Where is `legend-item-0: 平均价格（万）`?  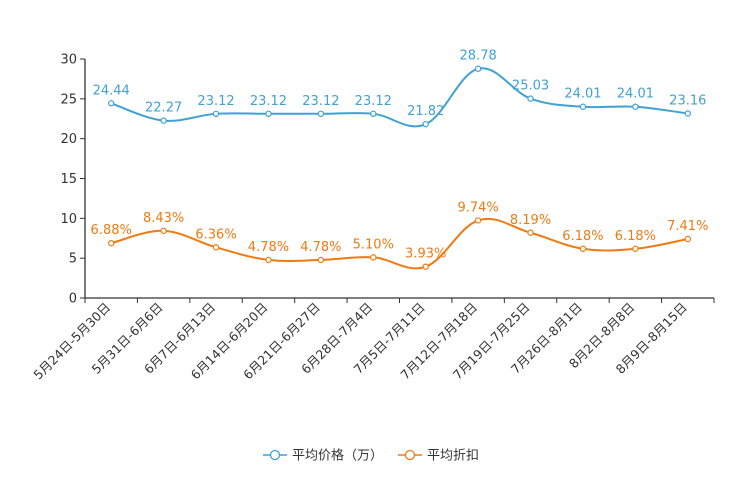 legend-item-0: 平均价格（万） is located at coordinates (323, 456).